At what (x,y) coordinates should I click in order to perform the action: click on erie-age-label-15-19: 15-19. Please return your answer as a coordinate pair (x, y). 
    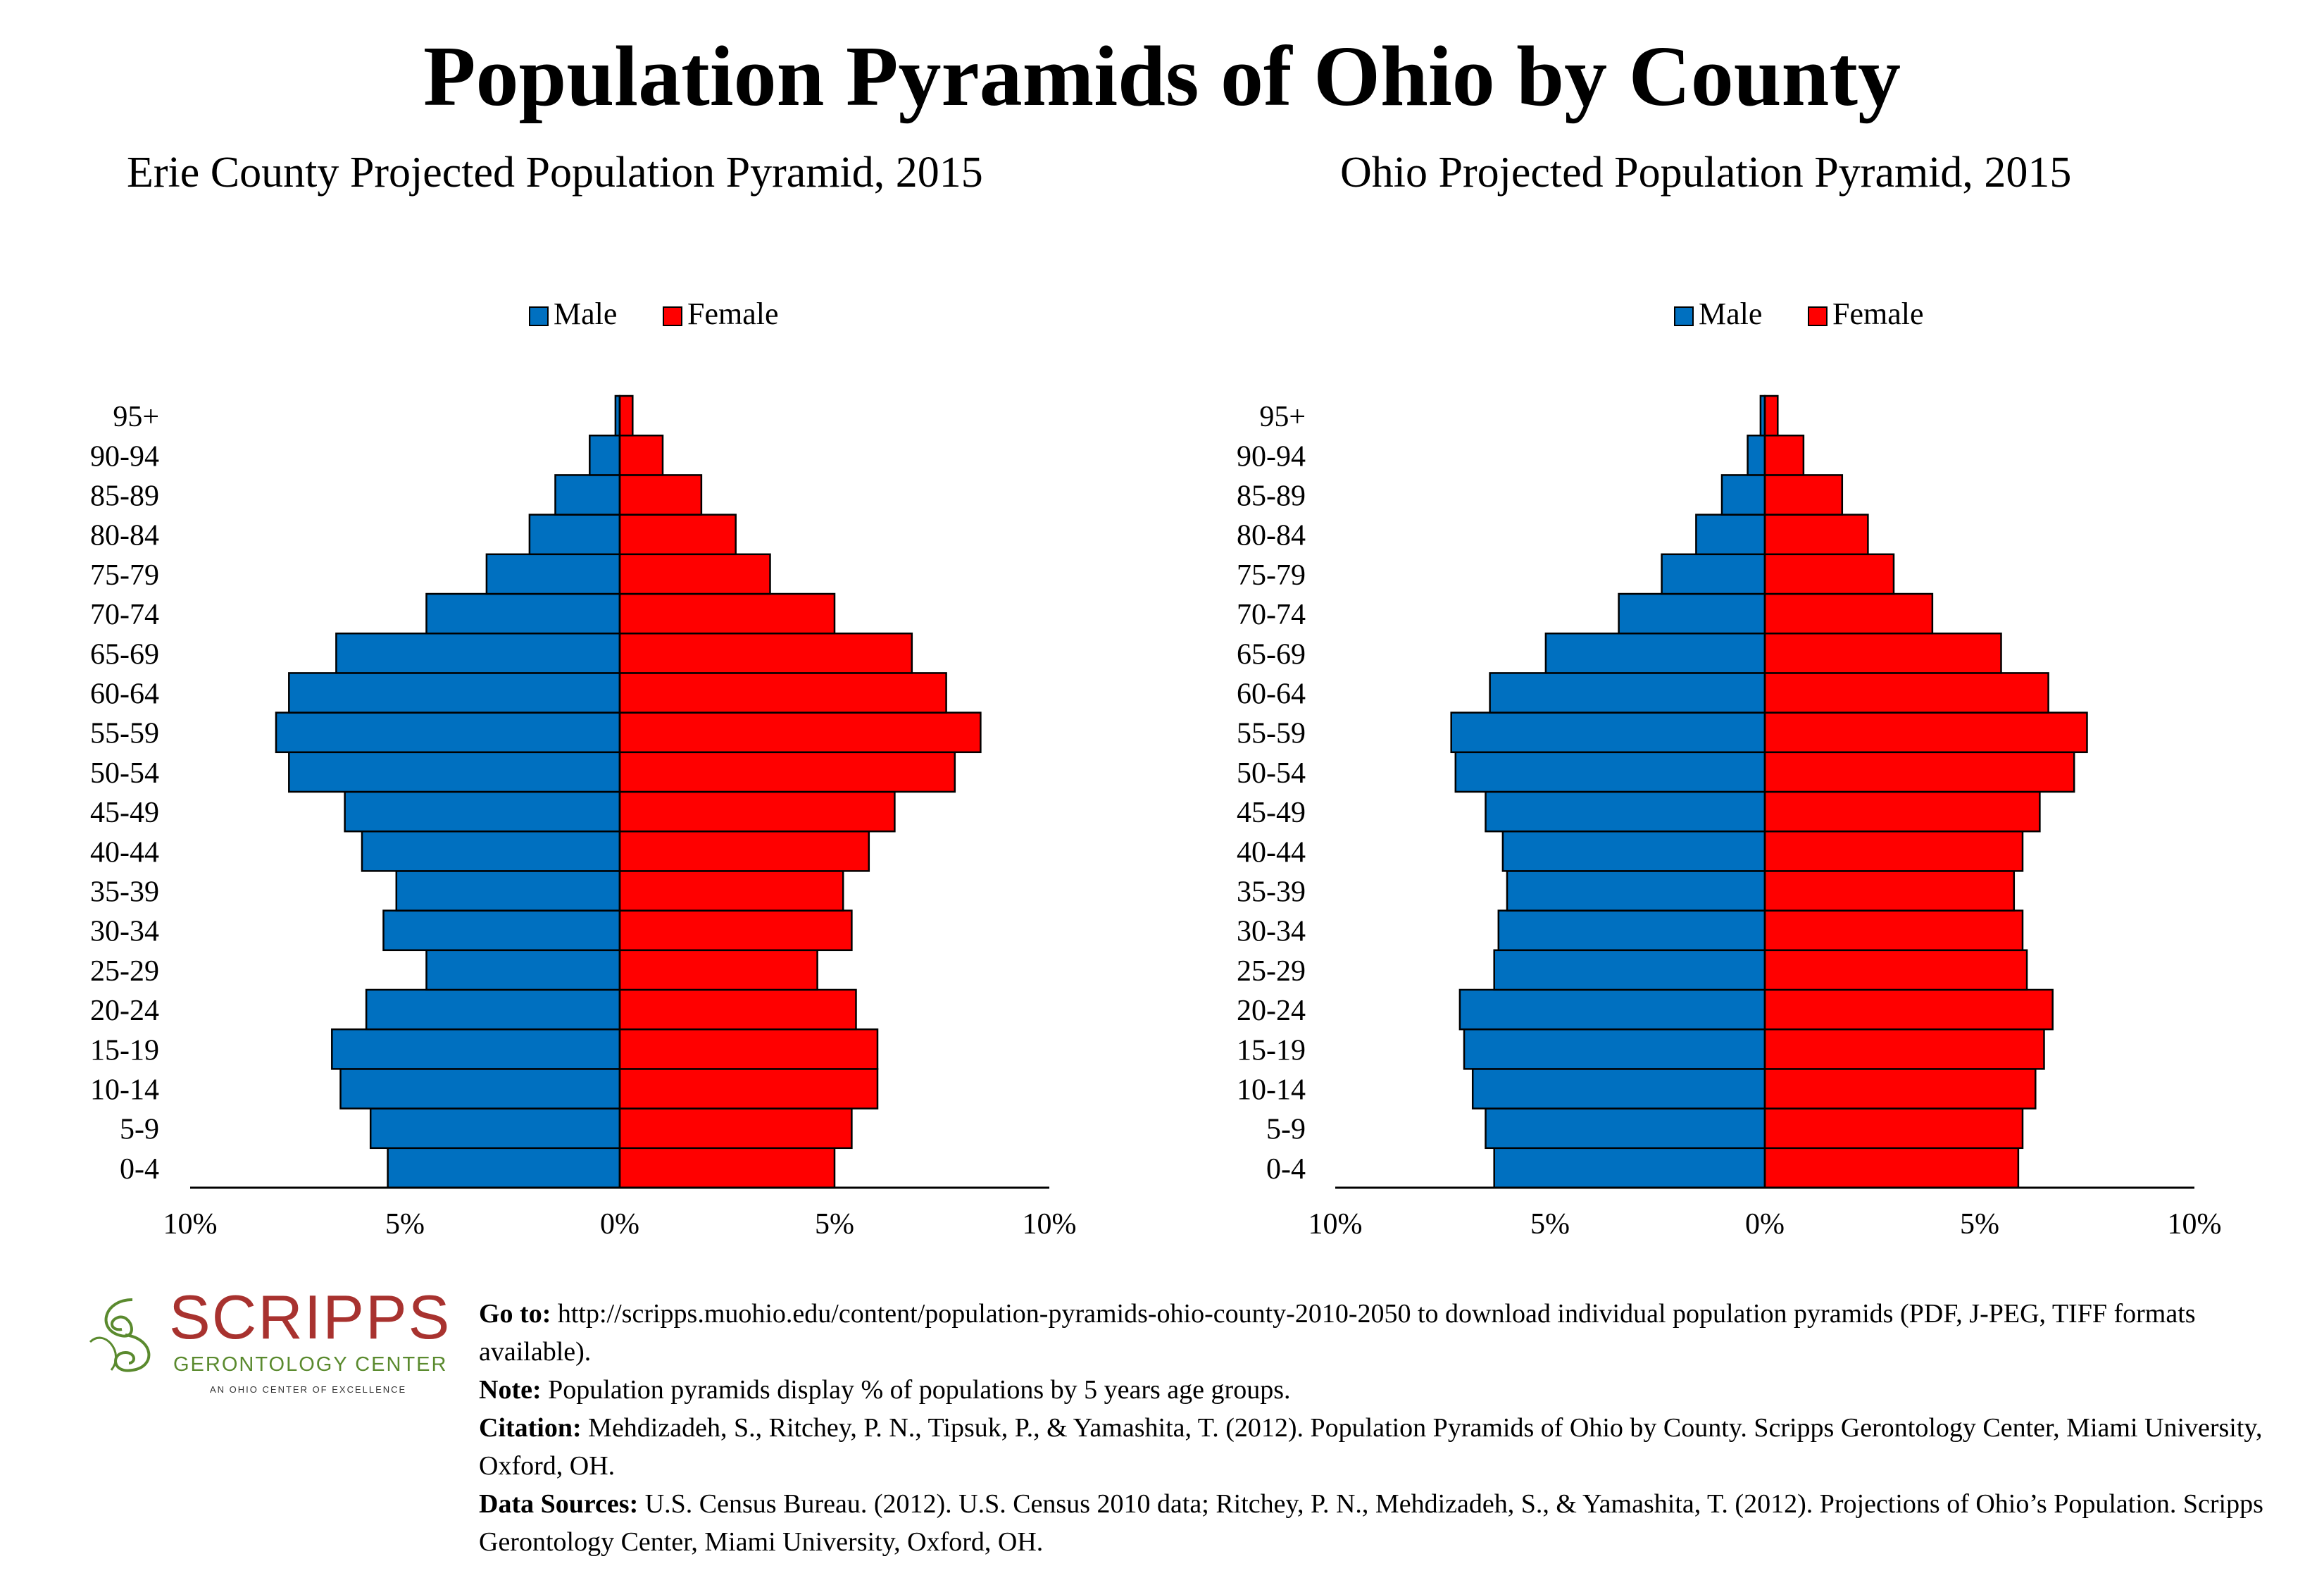
    Looking at the image, I should click on (125, 1050).